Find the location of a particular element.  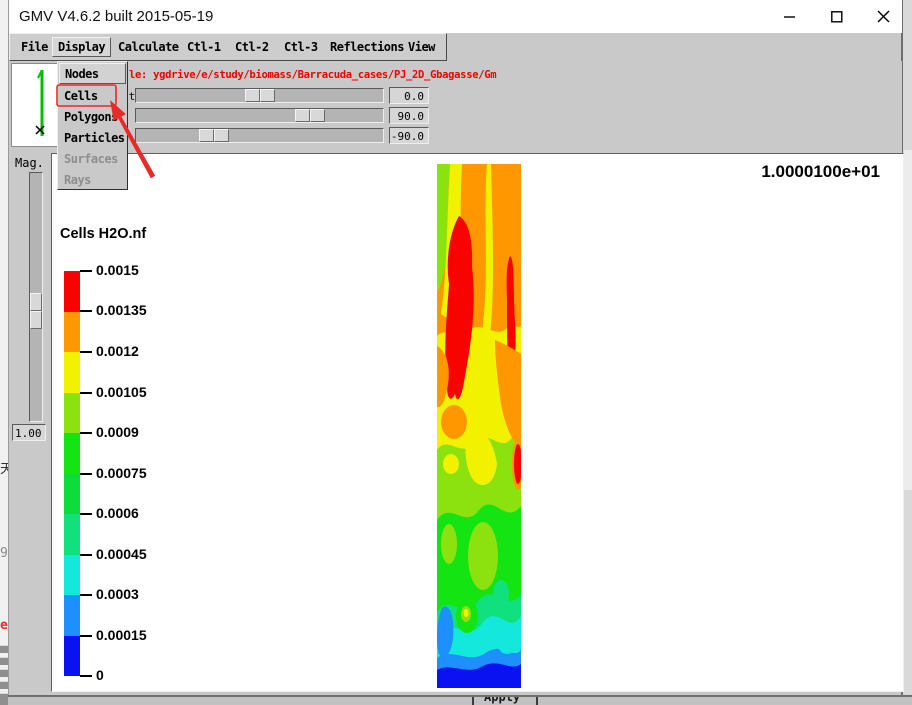

menu-reflections: Reflections is located at coordinates (367, 47).